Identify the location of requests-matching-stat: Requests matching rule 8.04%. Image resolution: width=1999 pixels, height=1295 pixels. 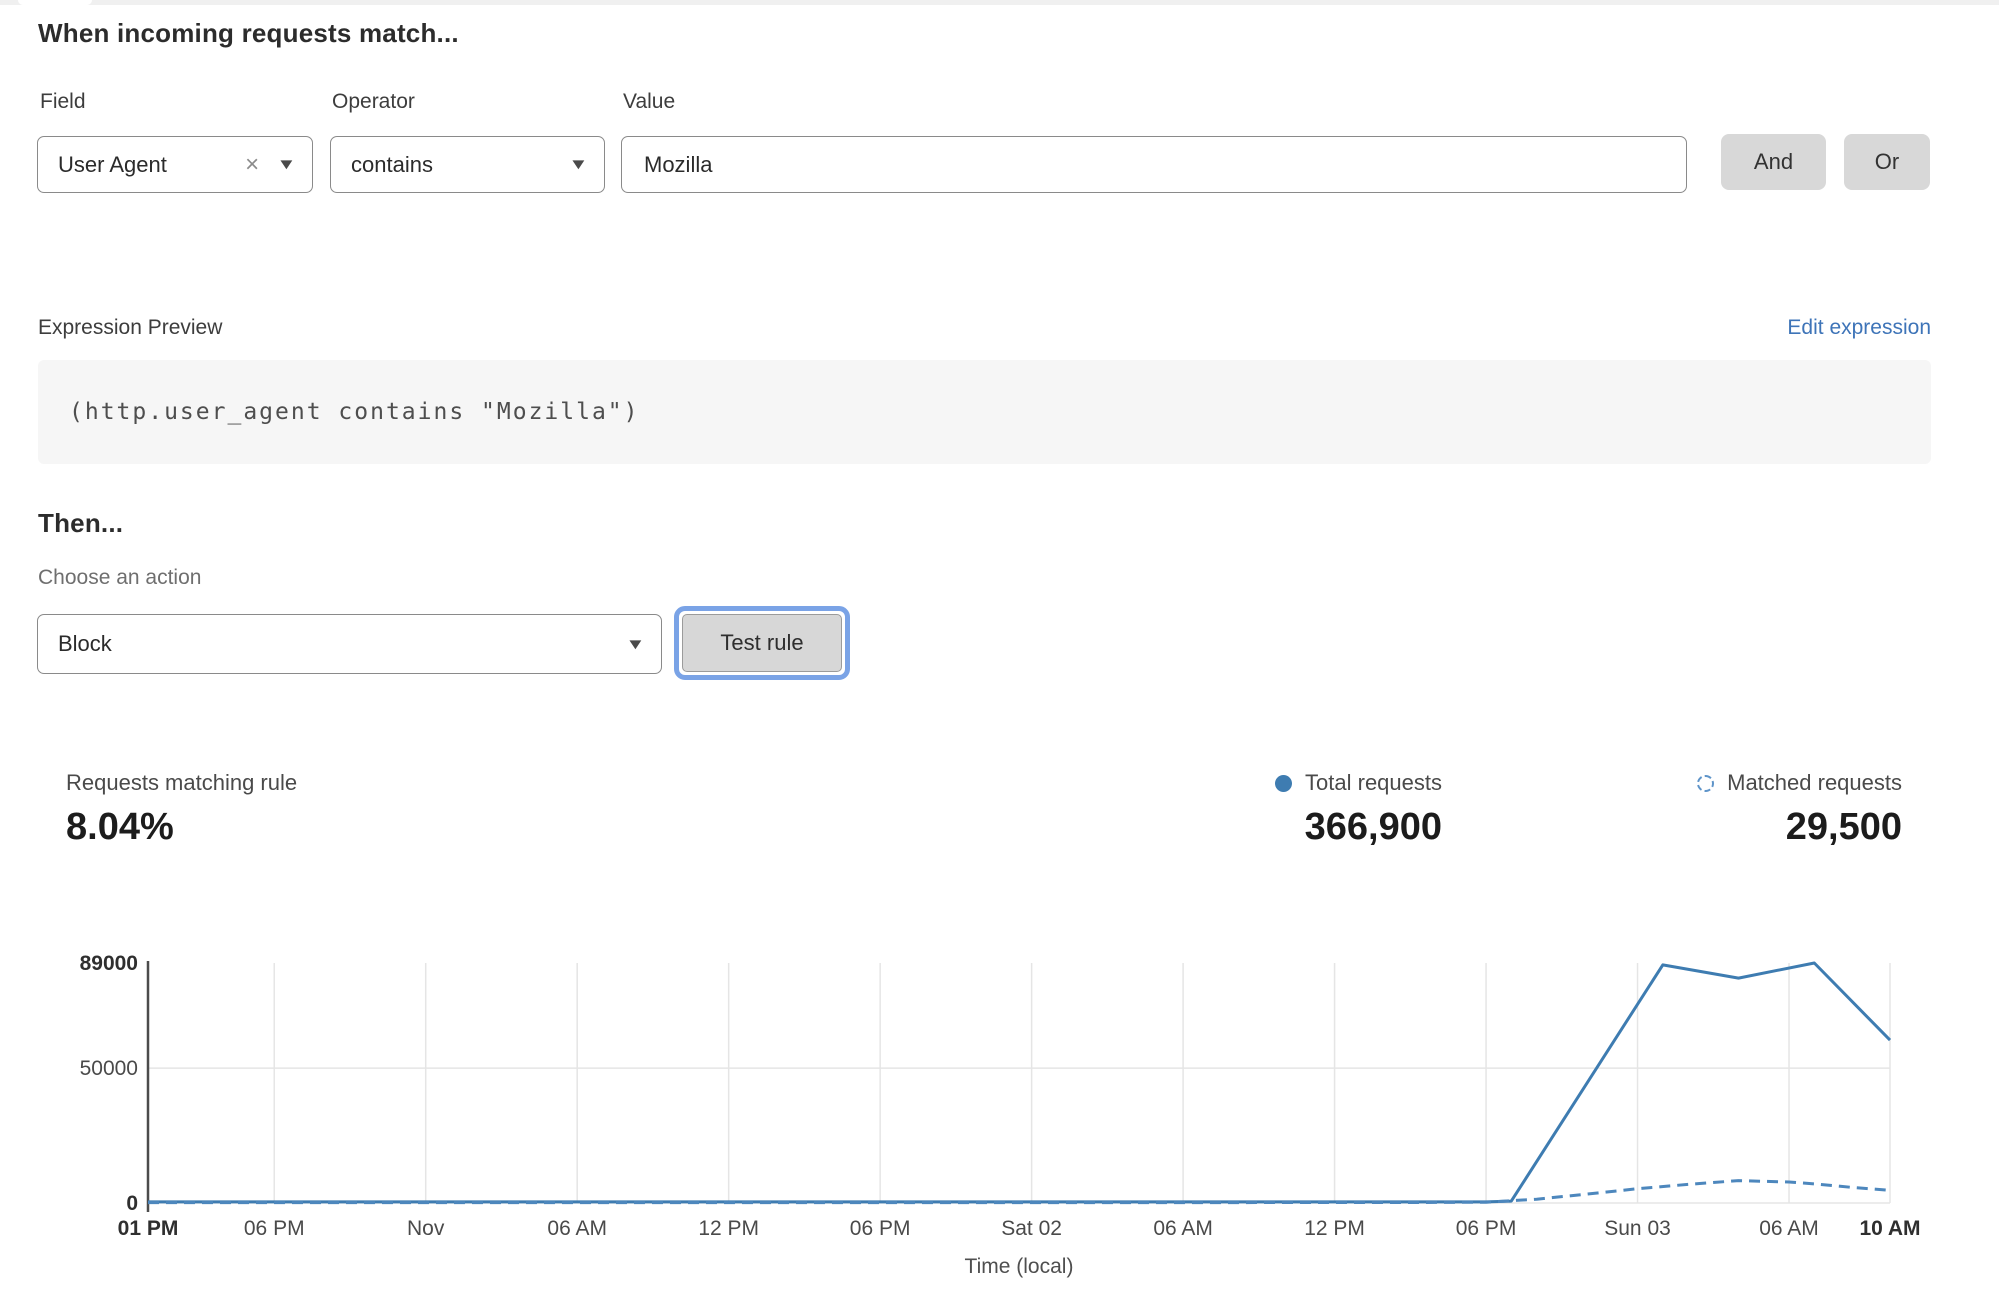
(181, 809).